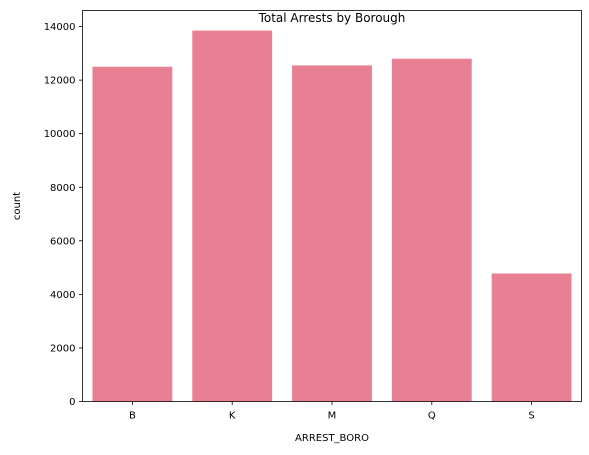 The height and width of the screenshot is (455, 589). I want to click on bar-b, so click(132, 234).